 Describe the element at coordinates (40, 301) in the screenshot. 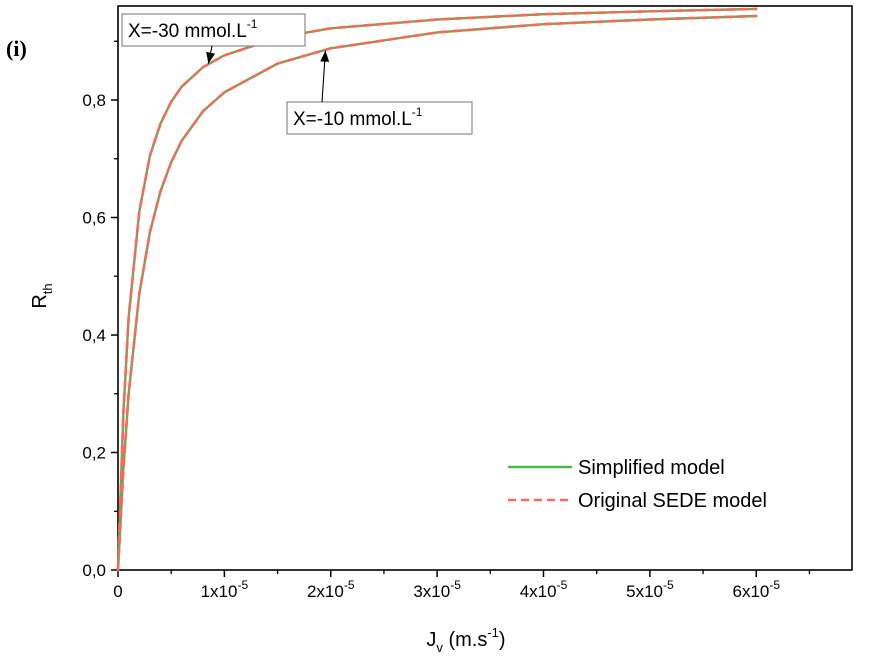

I see `y-axis-title-main: R` at that location.